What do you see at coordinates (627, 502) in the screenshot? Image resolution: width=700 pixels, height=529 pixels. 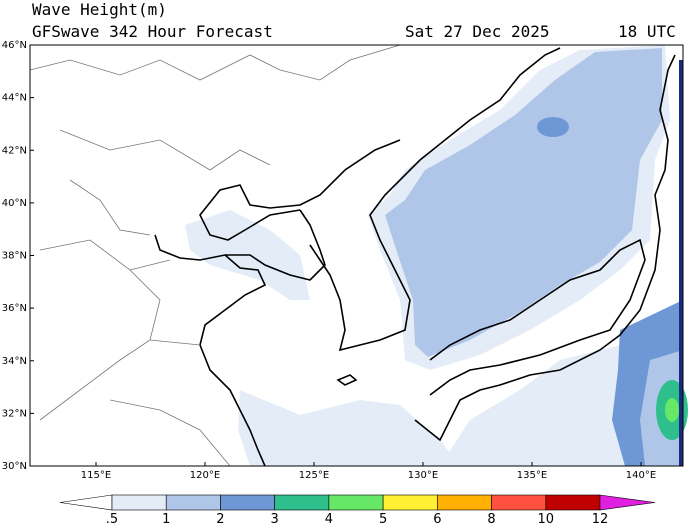 I see `colorbar-arrow-high` at bounding box center [627, 502].